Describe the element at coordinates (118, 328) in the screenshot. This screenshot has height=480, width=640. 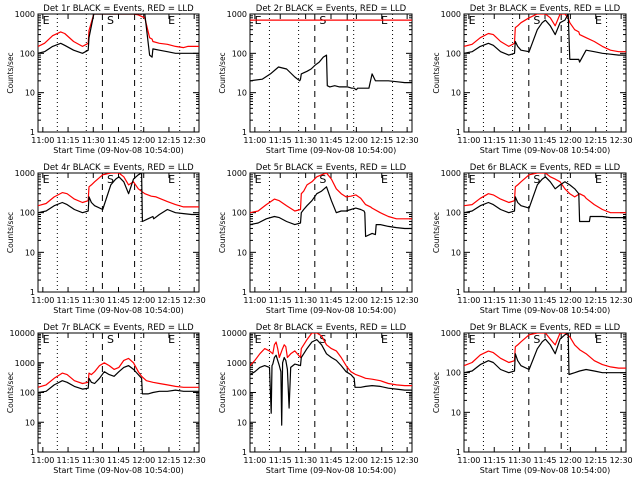
I see `panel-title: Det 7r BLACK = Events, RED = LLD` at that location.